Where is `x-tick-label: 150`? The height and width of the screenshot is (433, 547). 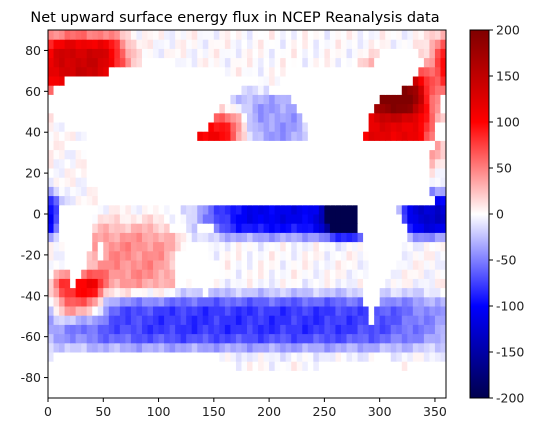 x-tick-label: 150 is located at coordinates (214, 411).